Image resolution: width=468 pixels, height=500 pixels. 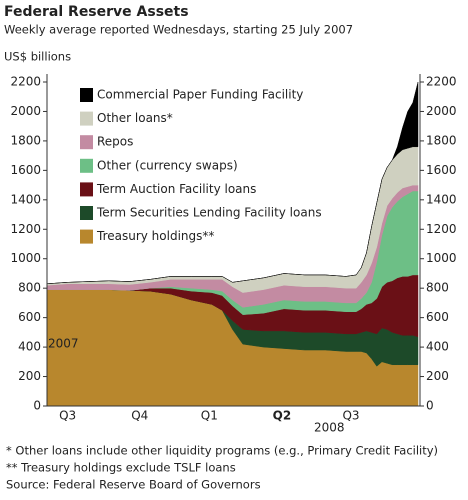 What do you see at coordinates (135, 118) in the screenshot?
I see `legend-label: Other loans*` at bounding box center [135, 118].